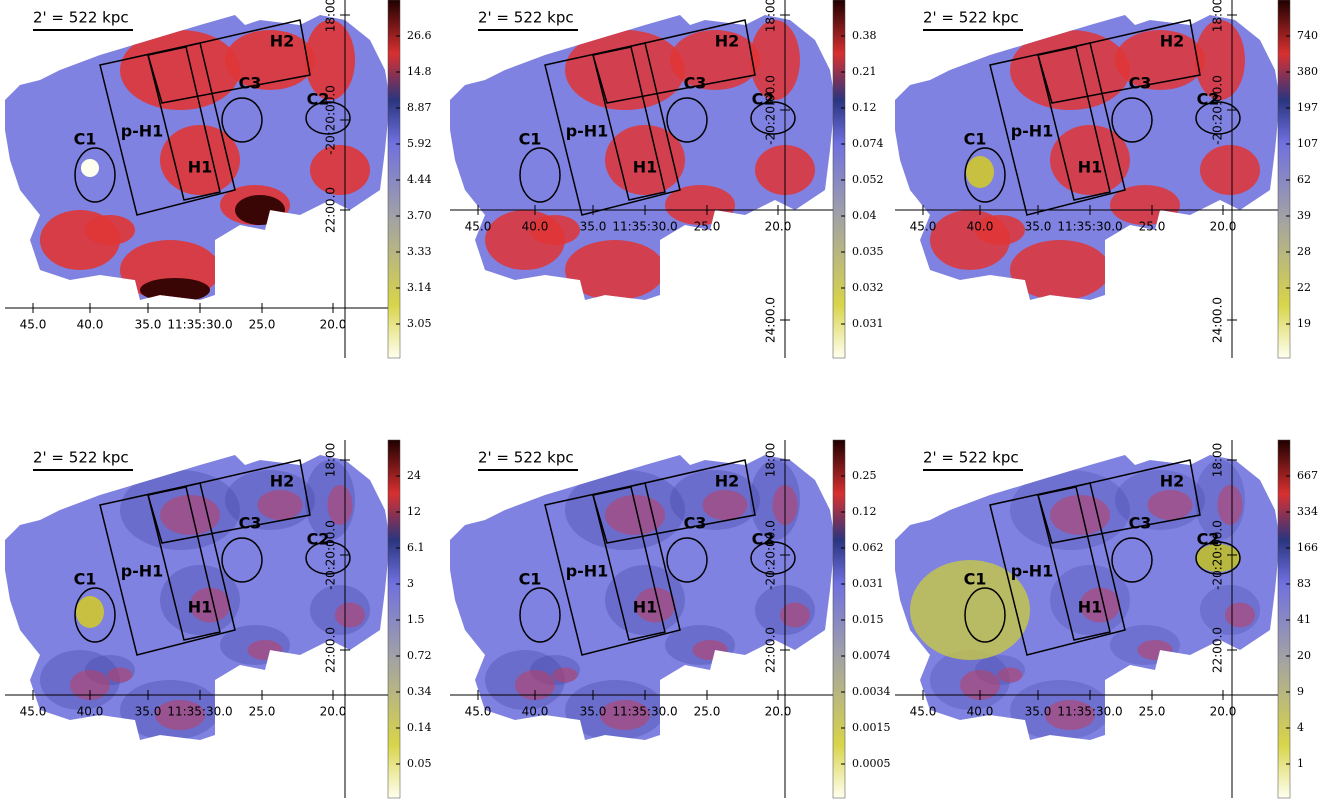 Image resolution: width=1340 pixels, height=807 pixels. I want to click on y-tick-label: 24:00.0, so click(771, 320).